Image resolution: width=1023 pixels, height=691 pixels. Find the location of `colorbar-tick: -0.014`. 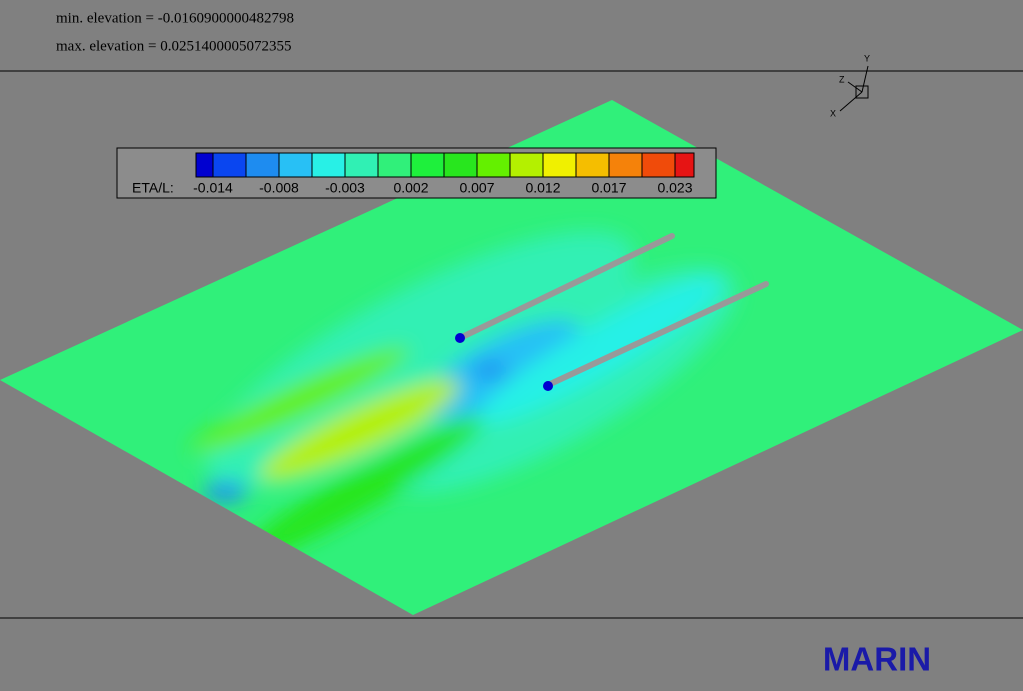

colorbar-tick: -0.014 is located at coordinates (213, 188).